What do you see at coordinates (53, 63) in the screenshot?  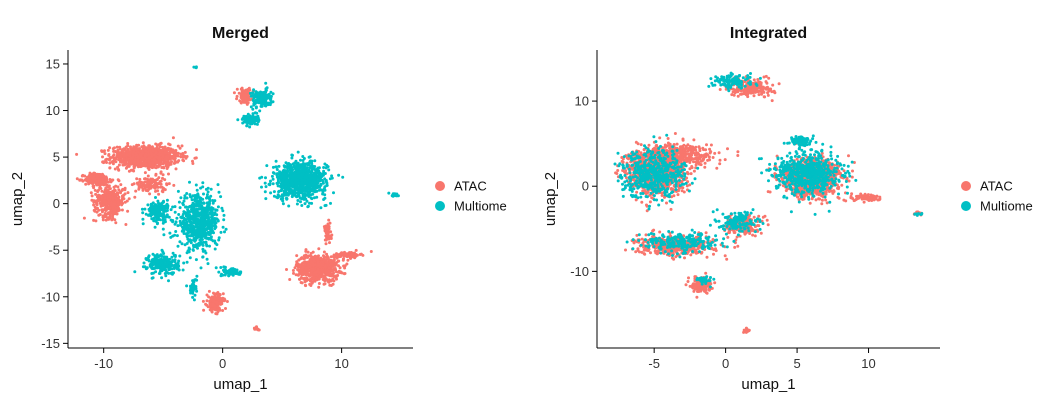 I see `y-tick-label: 15` at bounding box center [53, 63].